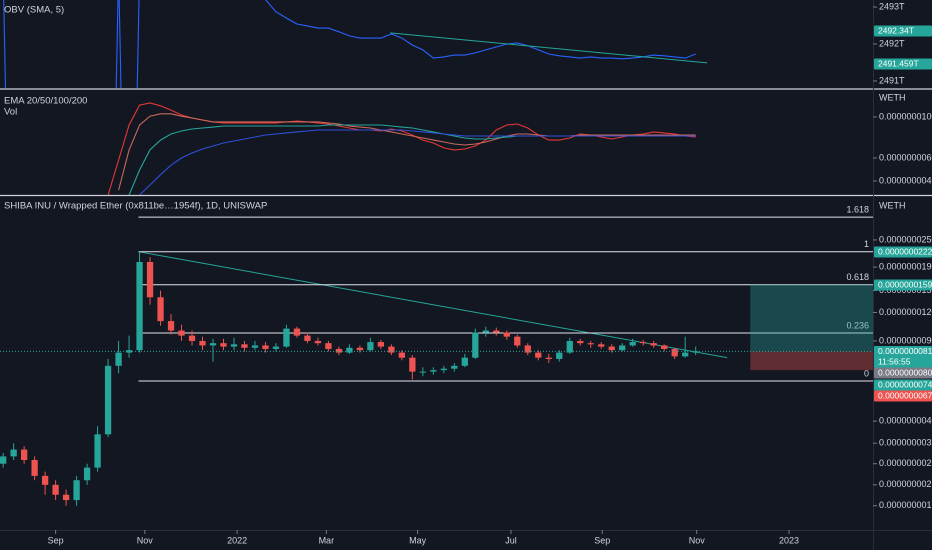 The height and width of the screenshot is (550, 932). Describe the element at coordinates (894, 361) in the screenshot. I see `price-badge-time: 11:56:55` at that location.